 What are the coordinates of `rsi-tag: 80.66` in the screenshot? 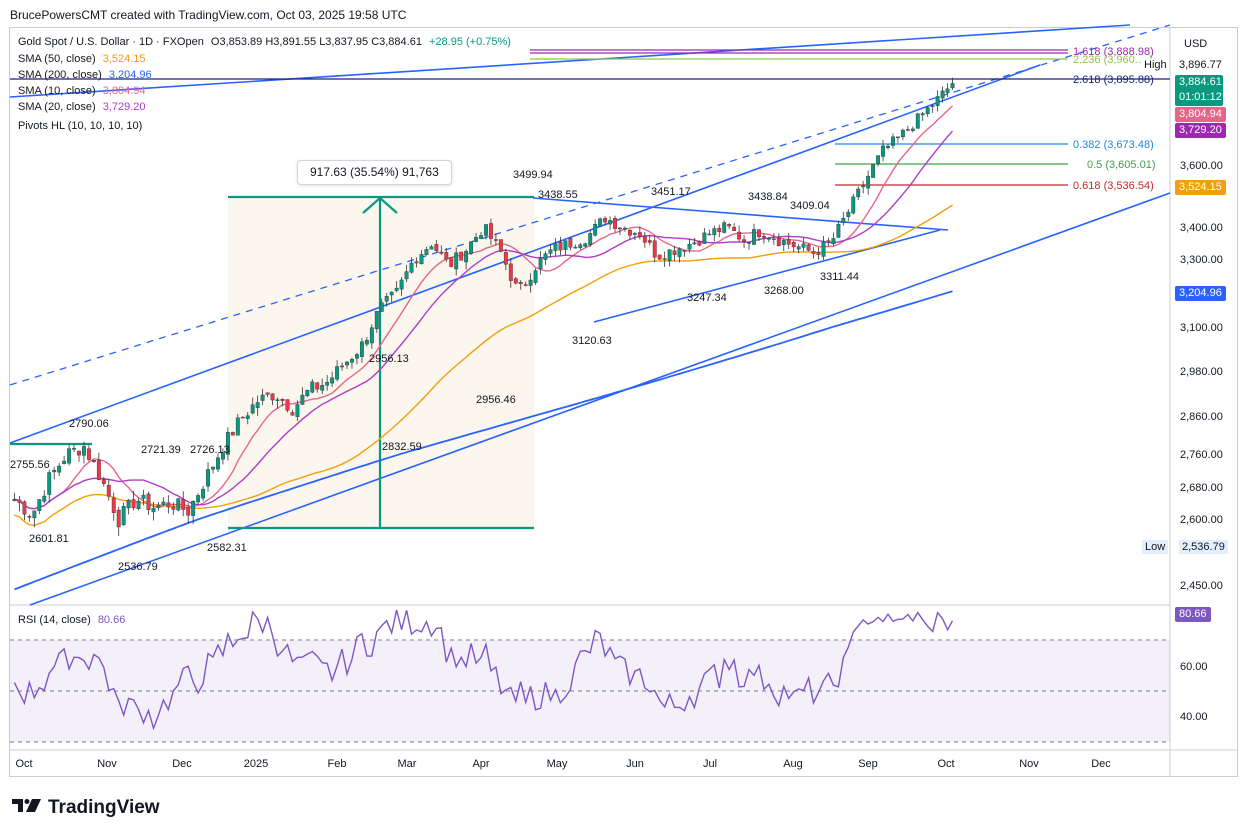 It's located at (1193, 614).